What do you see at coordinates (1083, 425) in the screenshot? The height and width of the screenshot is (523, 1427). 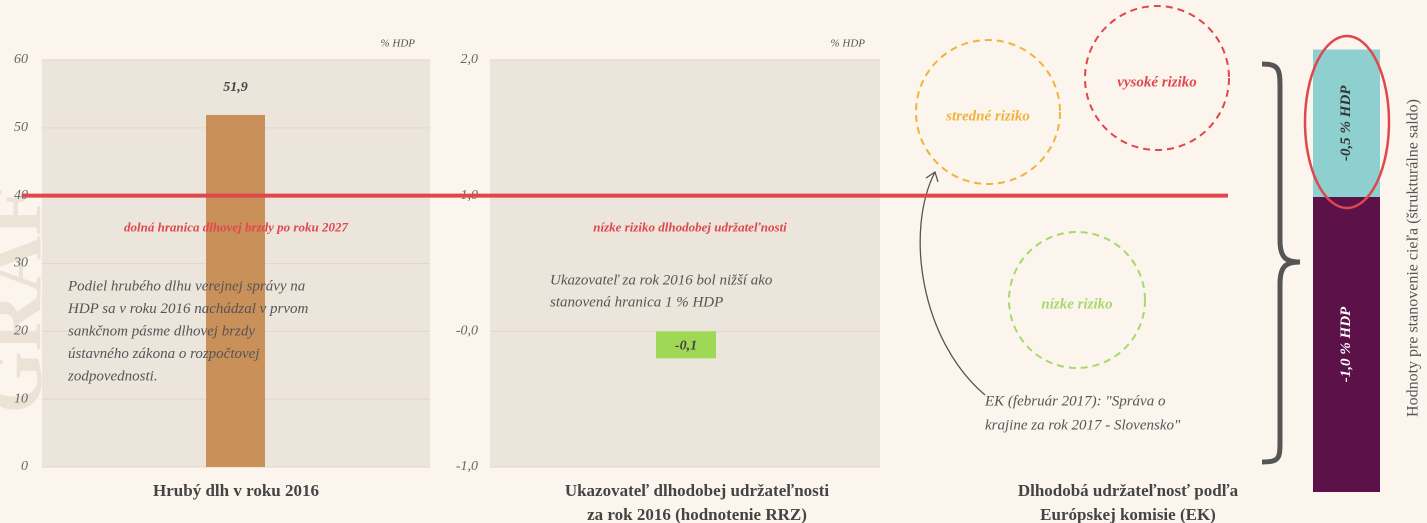 I see `annotation: krajine za rok 2017 - Slovensko"` at bounding box center [1083, 425].